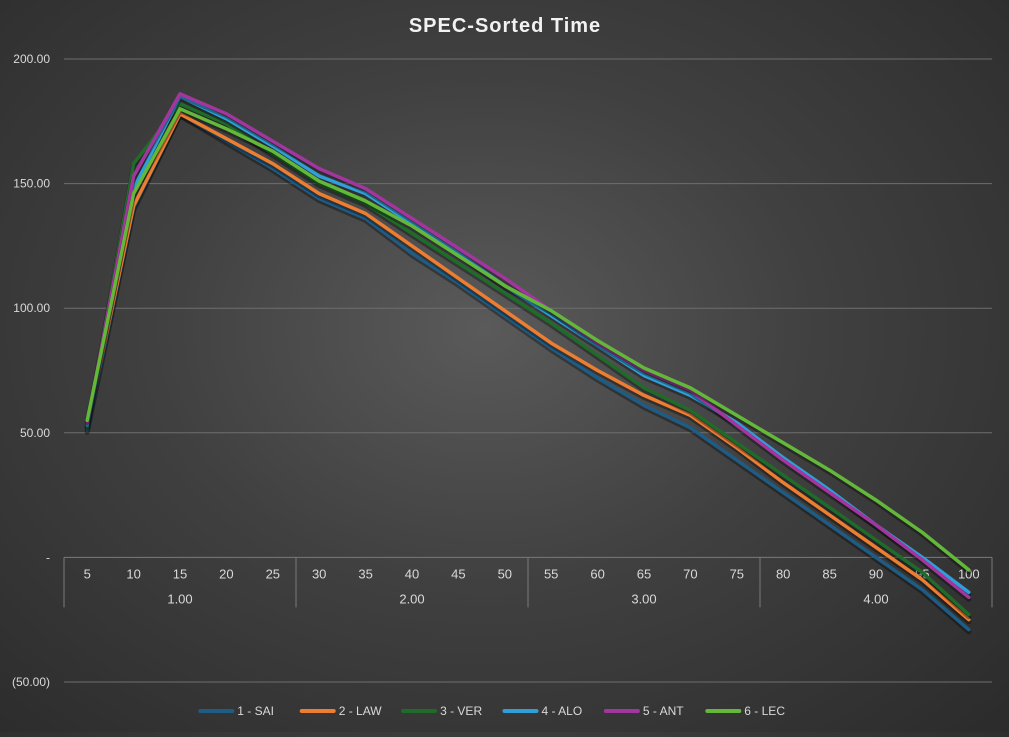 The height and width of the screenshot is (737, 1009). I want to click on y-tick-label: 100.00, so click(31, 308).